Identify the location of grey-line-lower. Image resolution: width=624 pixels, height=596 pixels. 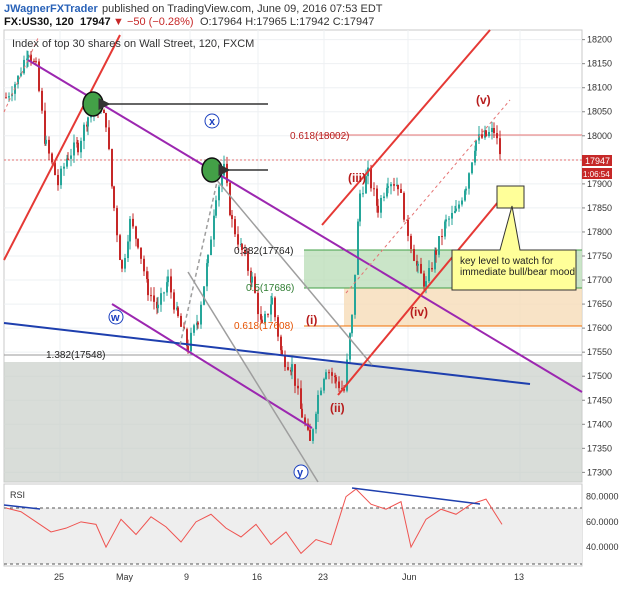
(253, 377).